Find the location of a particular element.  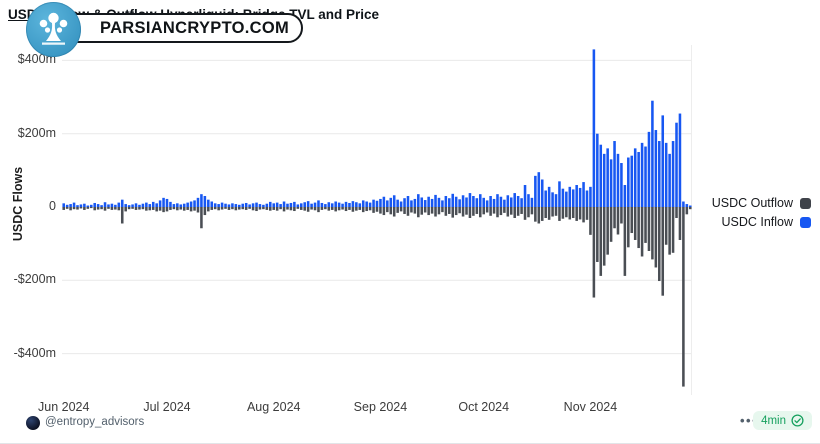

overflow-menu: ••• is located at coordinates (749, 420).